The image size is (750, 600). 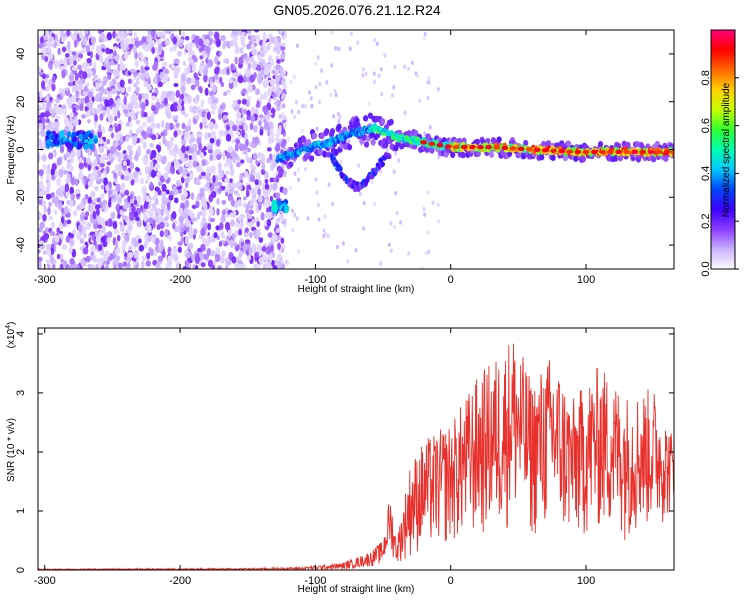 What do you see at coordinates (451, 581) in the screenshot?
I see `snr-x-tick-label: 0` at bounding box center [451, 581].